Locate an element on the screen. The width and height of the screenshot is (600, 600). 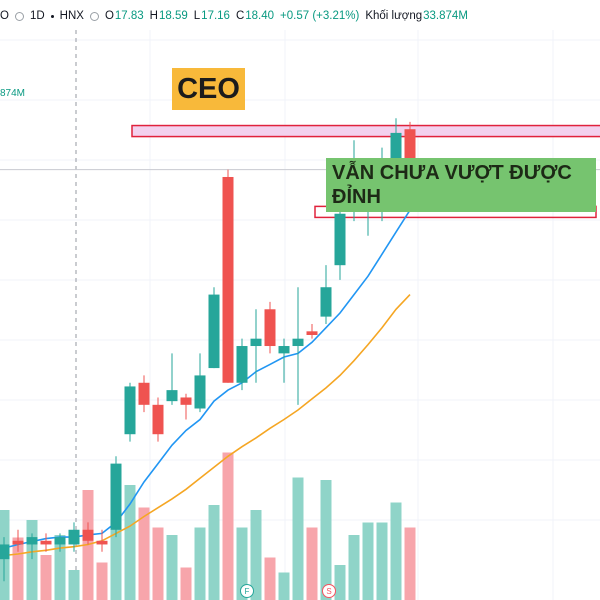
resistance-zone is located at coordinates (365, 131).